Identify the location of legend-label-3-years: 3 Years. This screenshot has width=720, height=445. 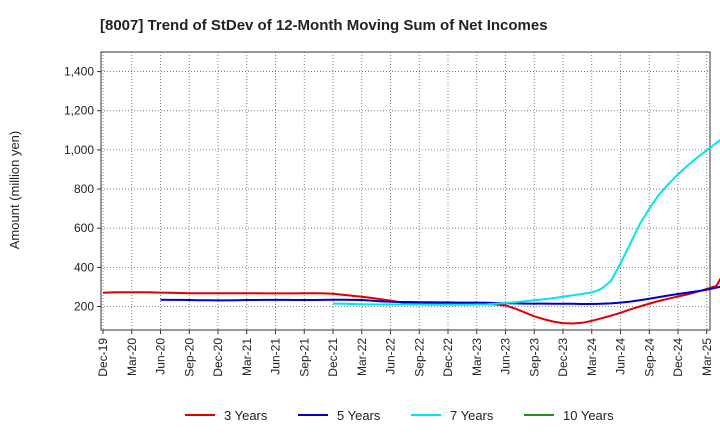
(246, 415).